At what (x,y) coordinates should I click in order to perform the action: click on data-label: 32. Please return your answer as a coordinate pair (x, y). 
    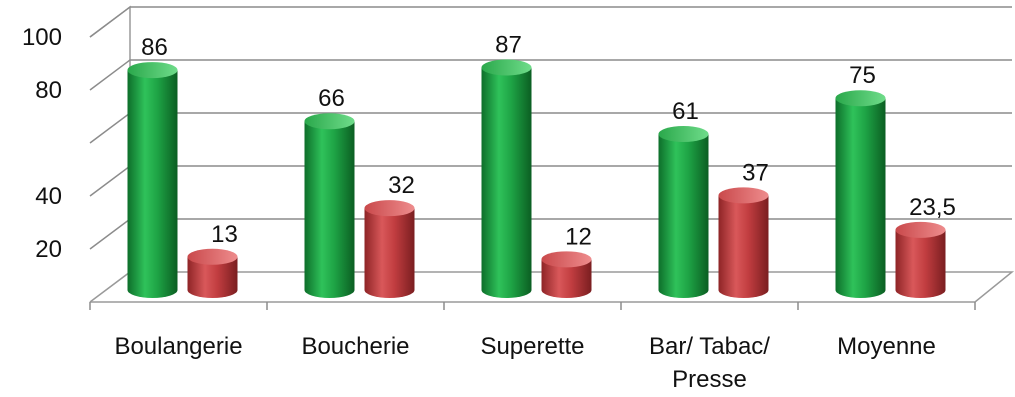
    Looking at the image, I should click on (401, 185).